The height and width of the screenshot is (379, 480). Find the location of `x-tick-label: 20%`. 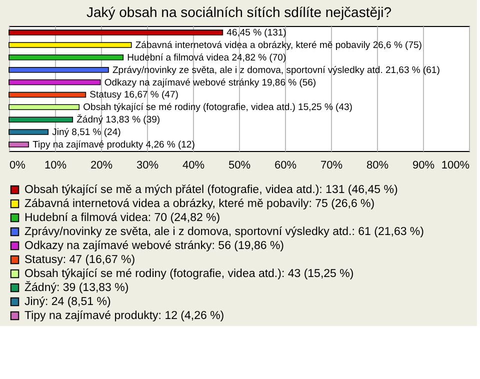

x-tick-label: 20% is located at coordinates (101, 166).